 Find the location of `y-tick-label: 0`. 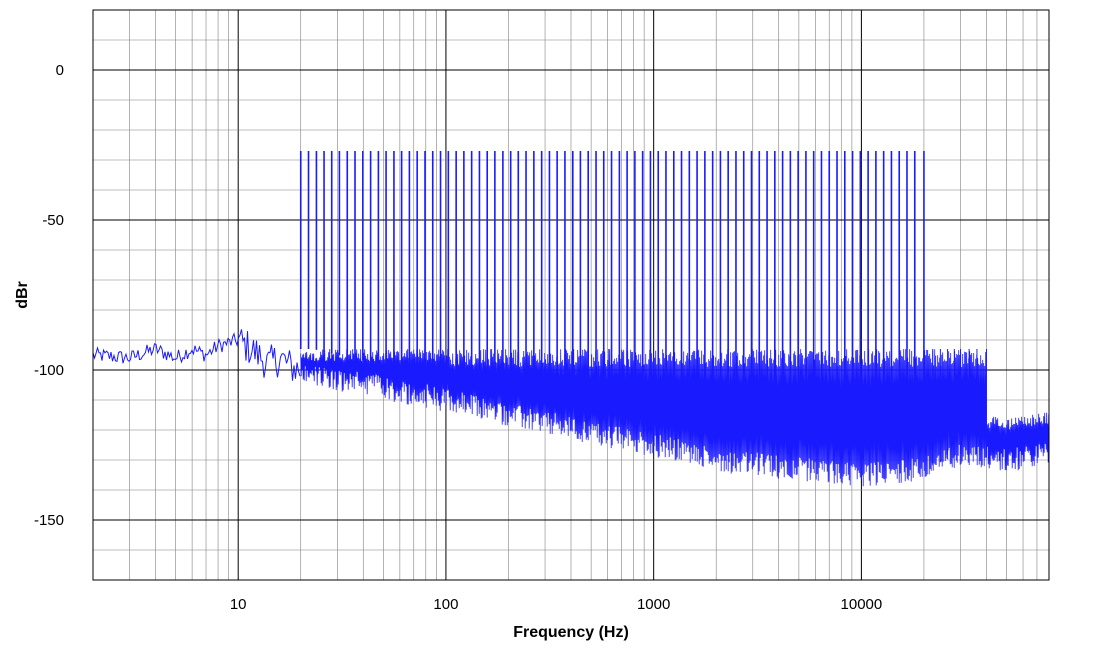

y-tick-label: 0 is located at coordinates (60, 70).